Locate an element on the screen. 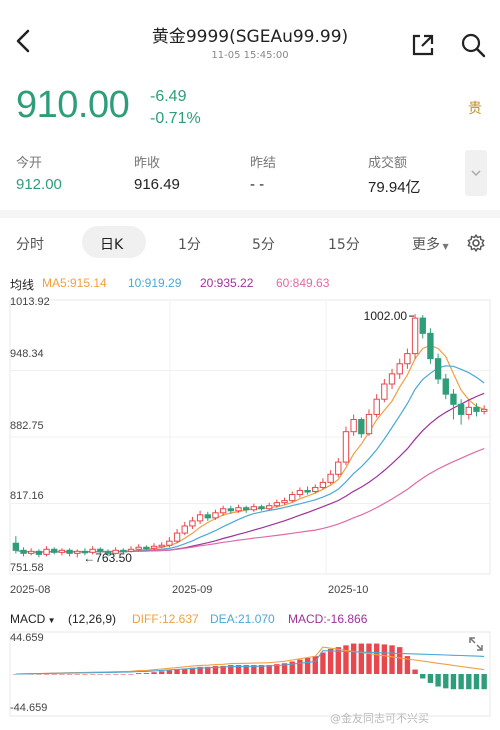 This screenshot has width=500, height=730. x-tick-2: 2025-09 is located at coordinates (192, 590).